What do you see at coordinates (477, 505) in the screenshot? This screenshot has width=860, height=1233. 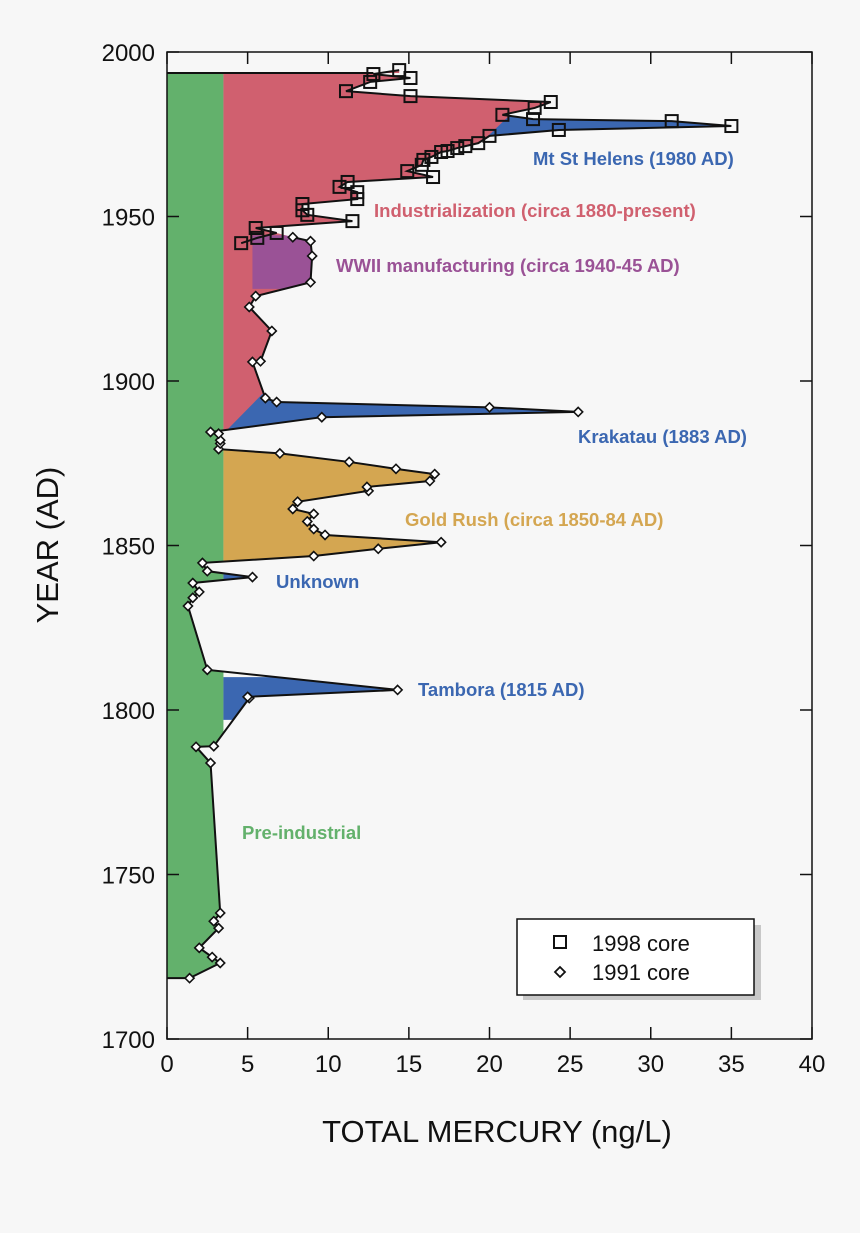 I see `region-gold-rush` at bounding box center [477, 505].